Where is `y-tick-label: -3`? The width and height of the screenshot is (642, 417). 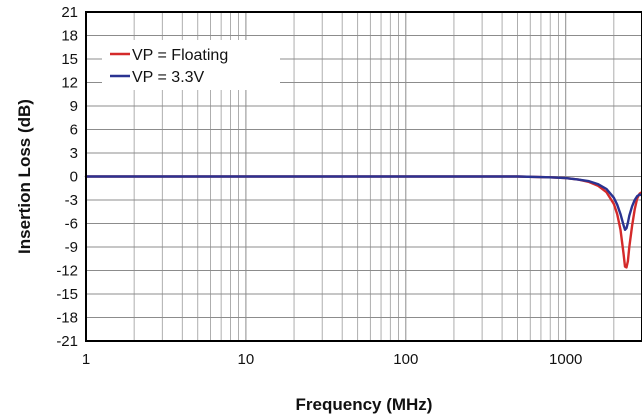
y-tick-label: -3 is located at coordinates (71, 200).